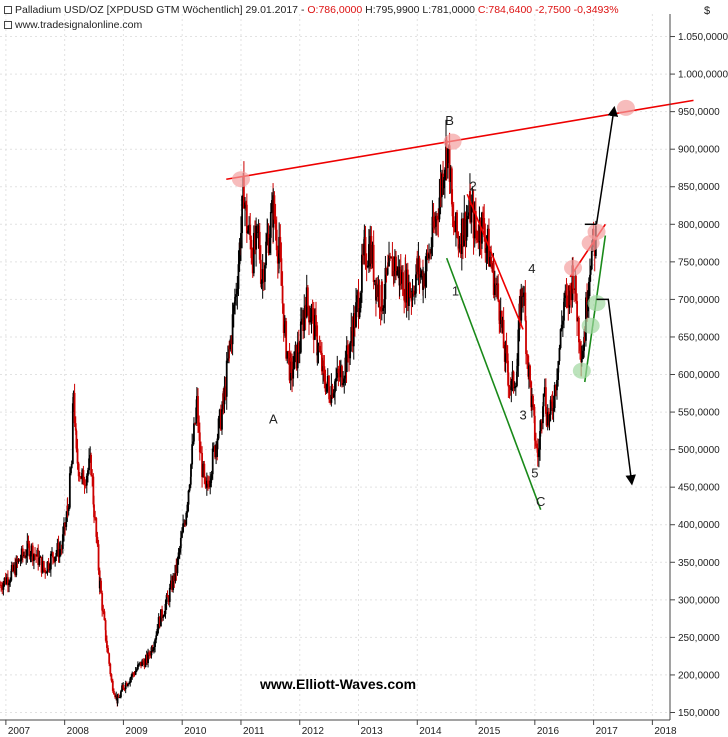 Image resolution: width=728 pixels, height=737 pixels. I want to click on y-tick-label: 600,0000, so click(699, 375).